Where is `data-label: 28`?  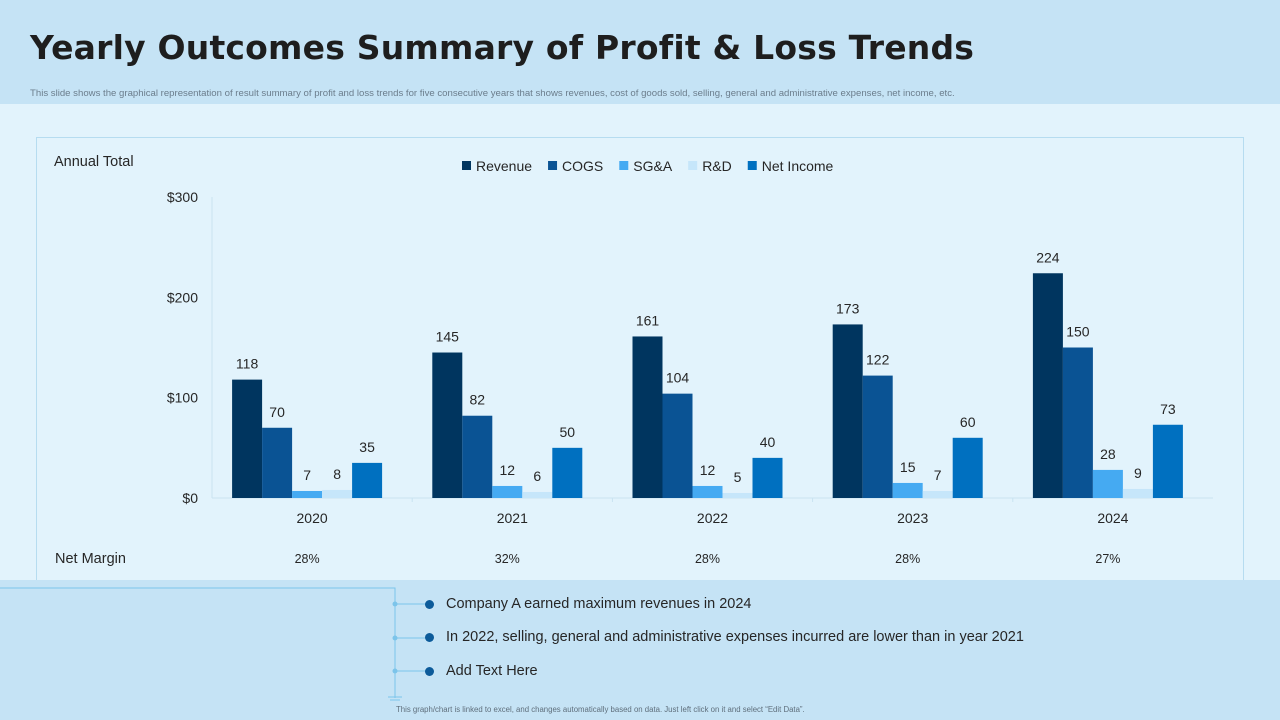
data-label: 28 is located at coordinates (1108, 454).